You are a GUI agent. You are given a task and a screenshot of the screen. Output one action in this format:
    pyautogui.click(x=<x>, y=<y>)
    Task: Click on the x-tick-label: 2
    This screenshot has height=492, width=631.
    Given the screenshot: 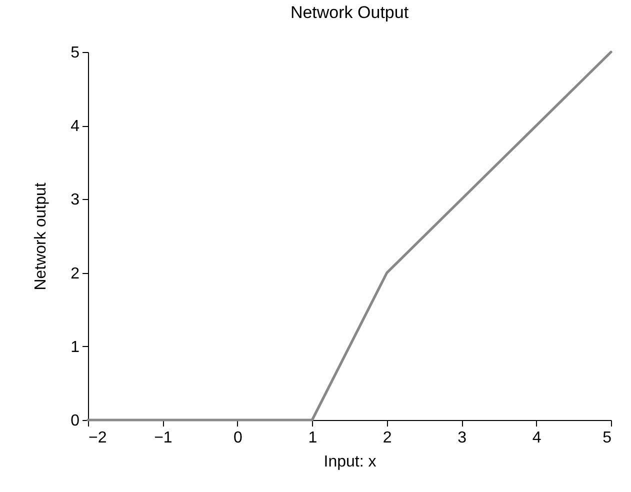 What is the action you would take?
    pyautogui.click(x=387, y=438)
    